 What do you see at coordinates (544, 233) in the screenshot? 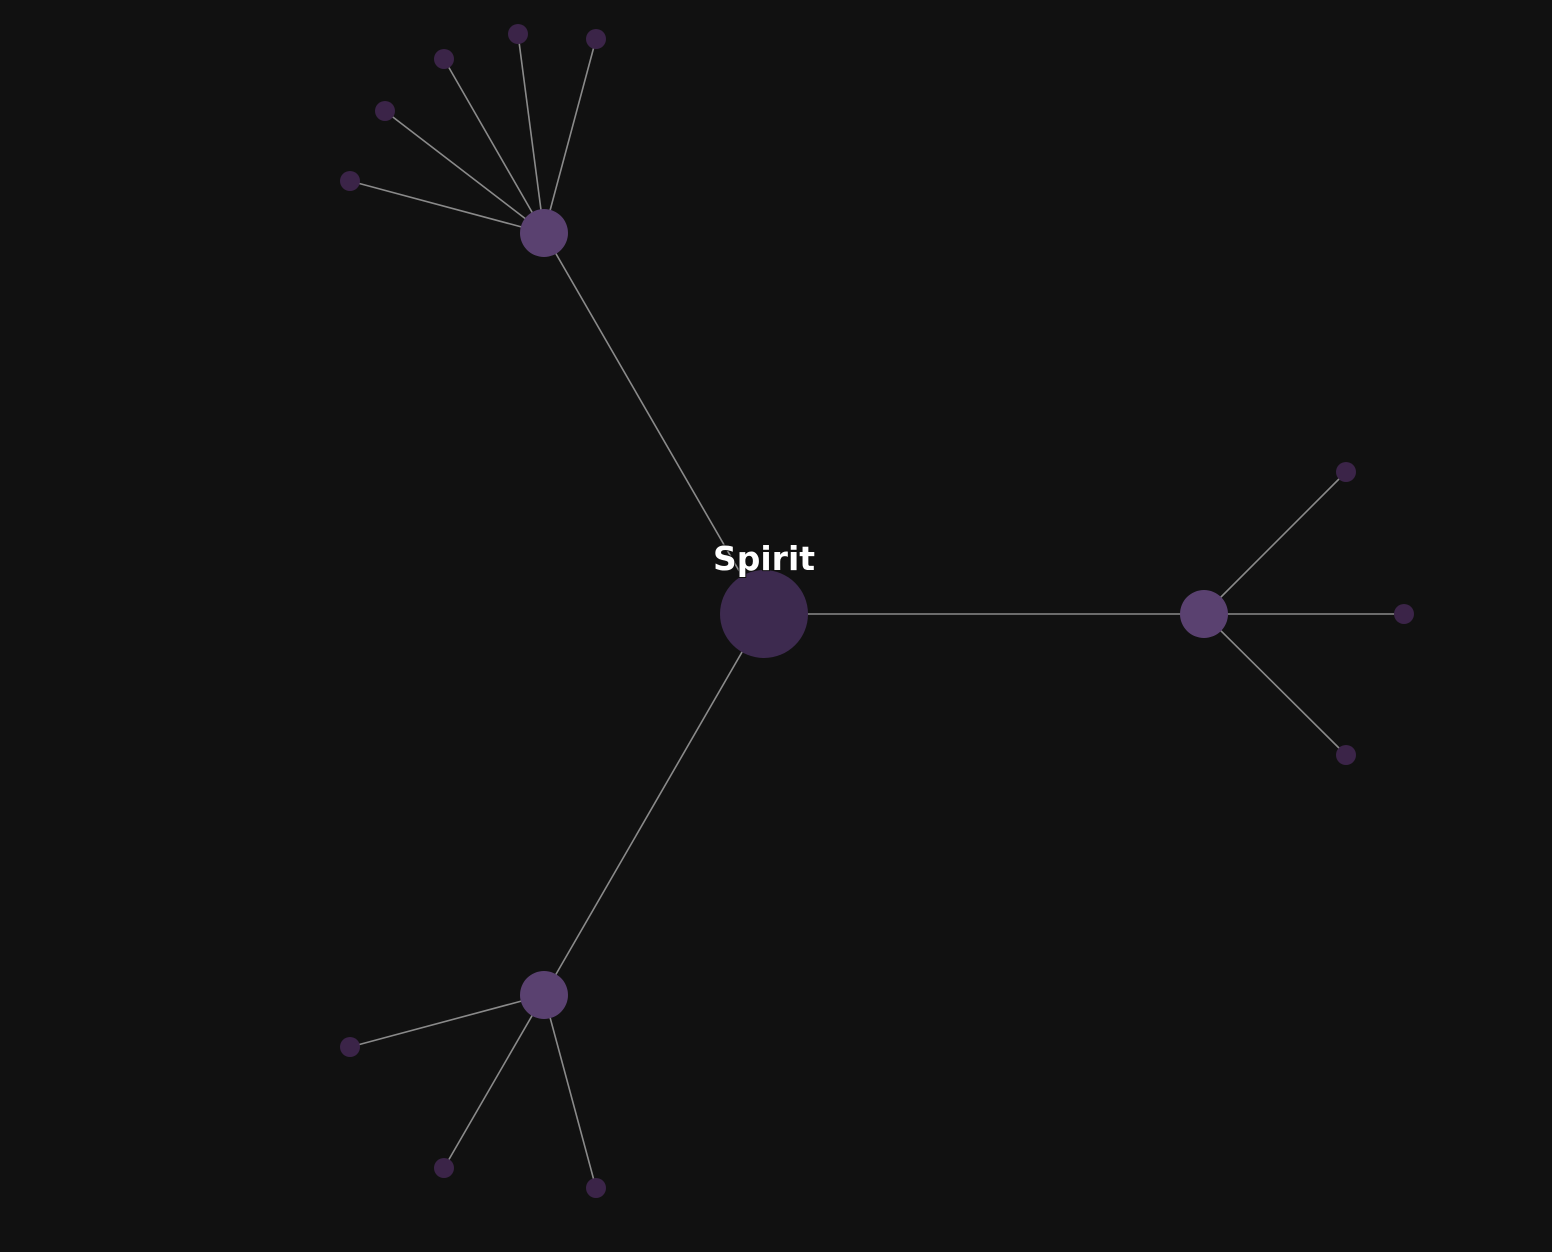
I see `branch-top-node` at bounding box center [544, 233].